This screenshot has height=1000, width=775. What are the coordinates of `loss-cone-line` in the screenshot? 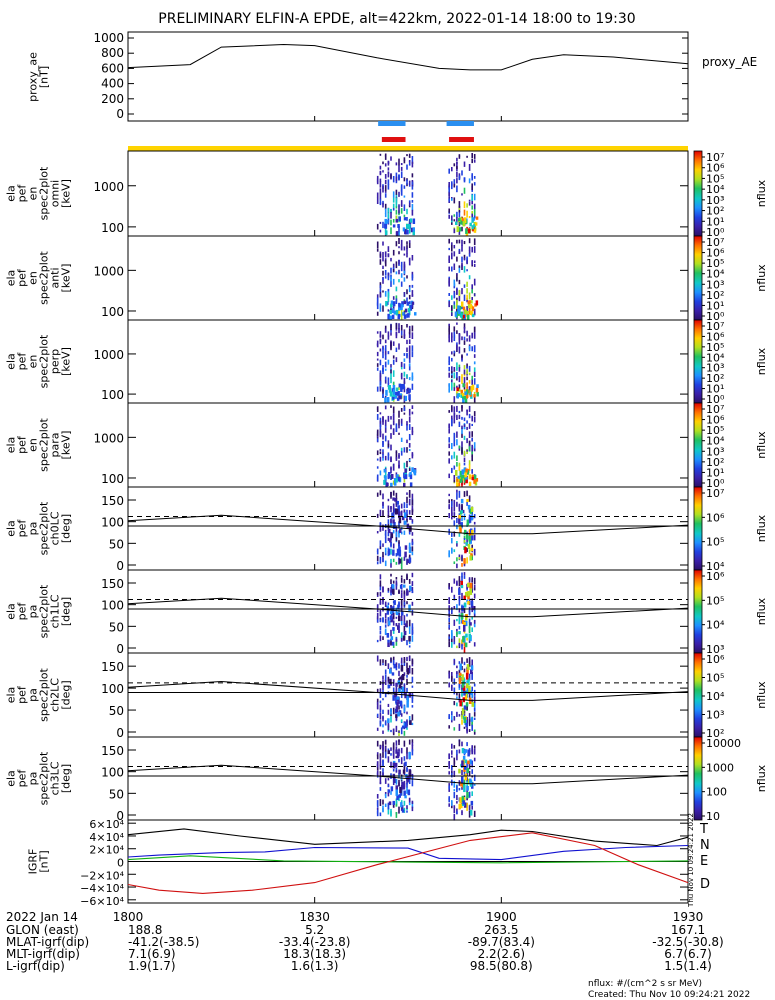 It's located at (408, 607).